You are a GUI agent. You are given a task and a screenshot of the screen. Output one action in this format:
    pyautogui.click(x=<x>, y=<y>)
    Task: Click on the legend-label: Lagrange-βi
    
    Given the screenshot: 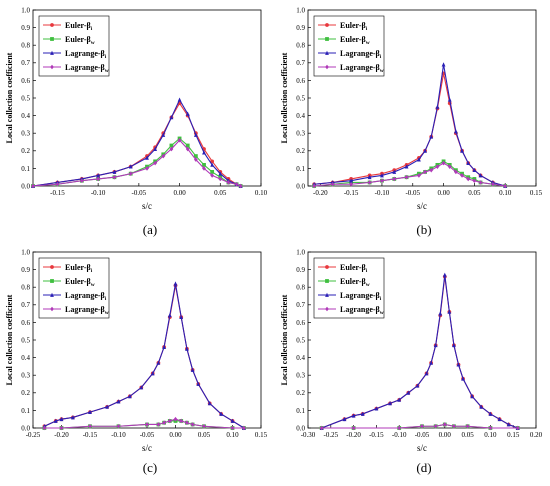 What is the action you would take?
    pyautogui.click(x=361, y=296)
    